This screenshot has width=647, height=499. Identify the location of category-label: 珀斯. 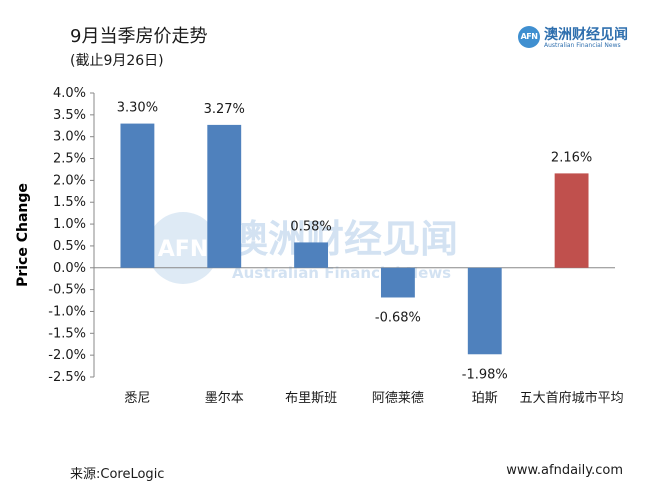
(485, 398).